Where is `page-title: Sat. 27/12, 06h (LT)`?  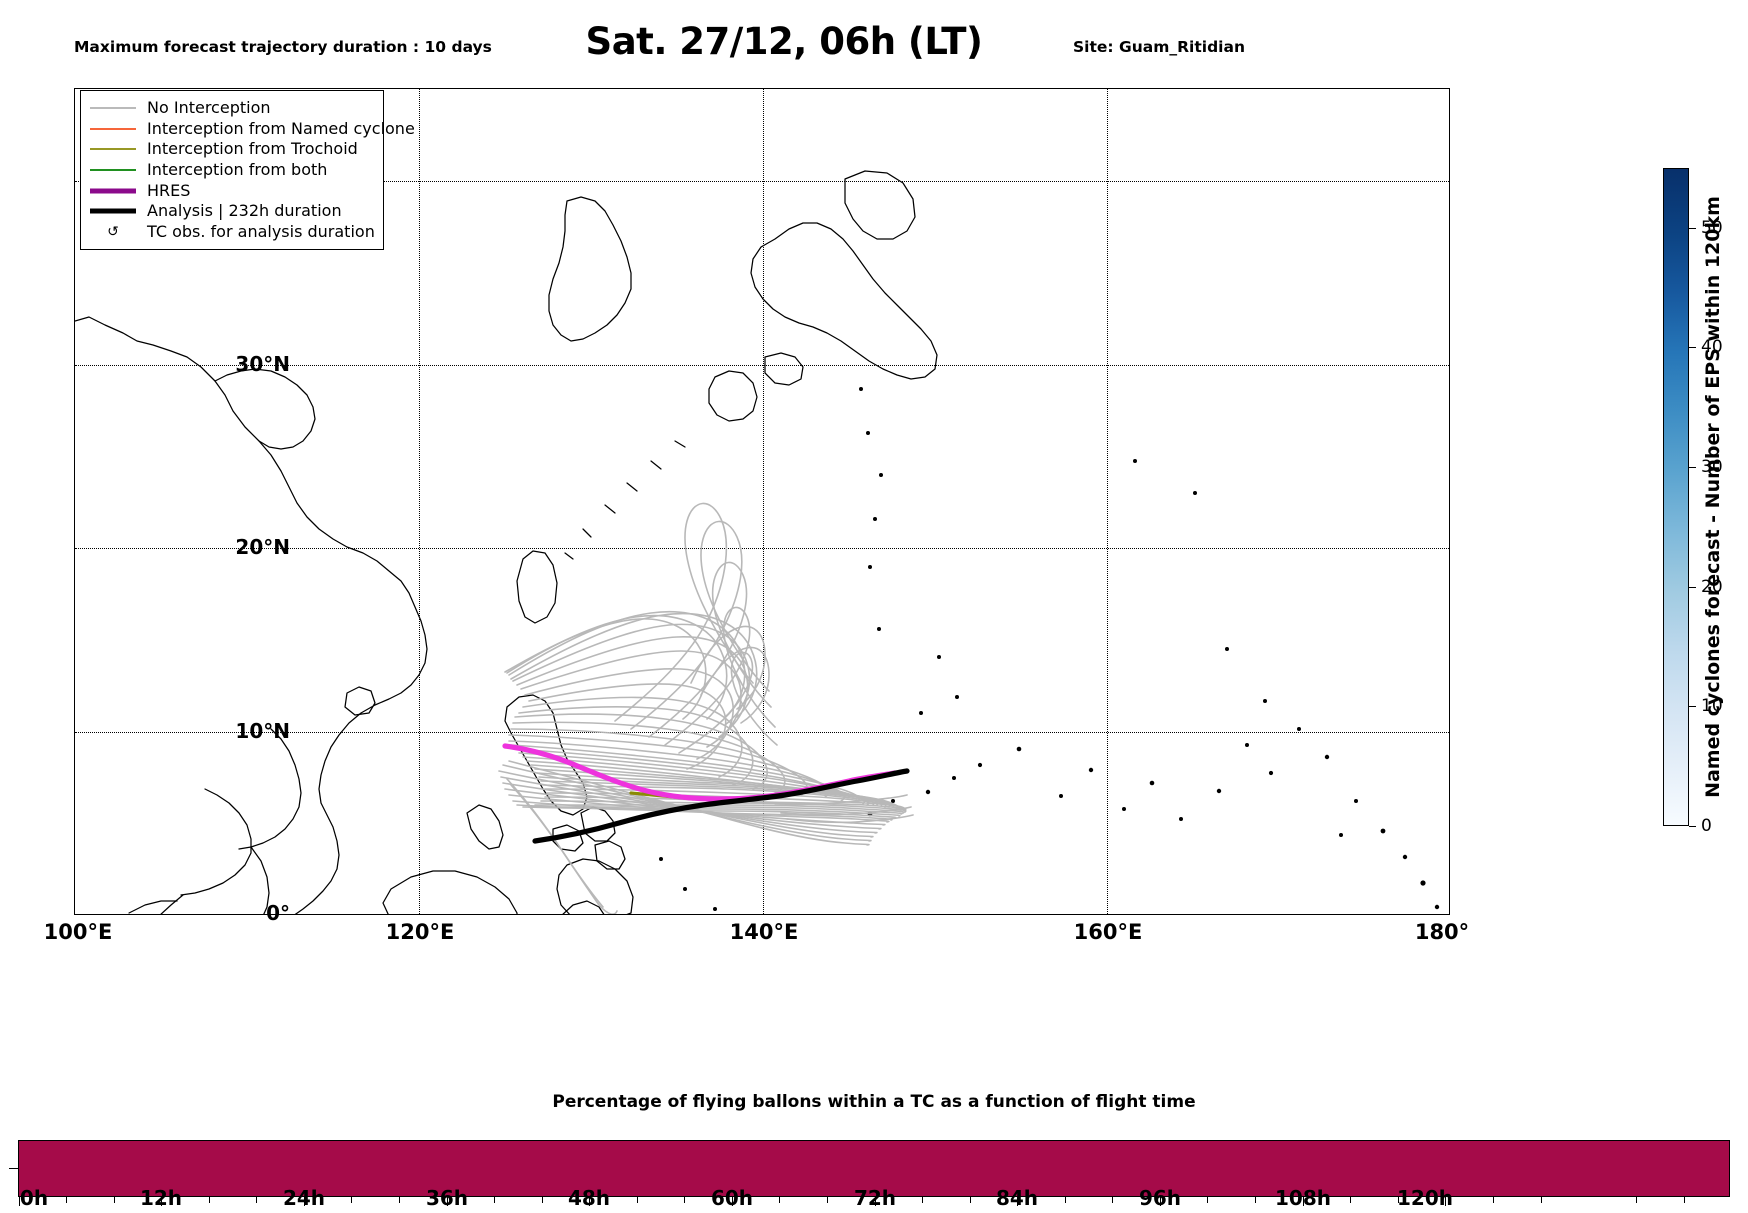 page-title: Sat. 27/12, 06h (LT) is located at coordinates (784, 41).